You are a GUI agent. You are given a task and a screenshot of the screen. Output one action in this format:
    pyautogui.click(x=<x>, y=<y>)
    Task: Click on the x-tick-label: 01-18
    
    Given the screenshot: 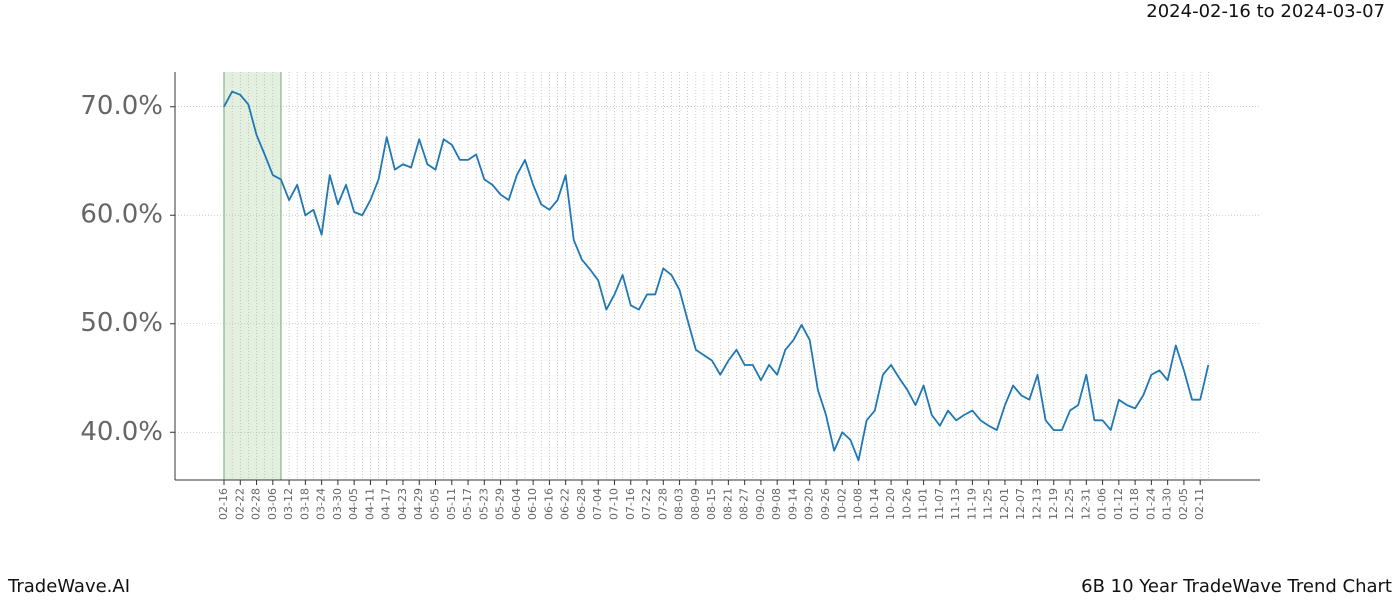 What is the action you would take?
    pyautogui.click(x=1134, y=504)
    